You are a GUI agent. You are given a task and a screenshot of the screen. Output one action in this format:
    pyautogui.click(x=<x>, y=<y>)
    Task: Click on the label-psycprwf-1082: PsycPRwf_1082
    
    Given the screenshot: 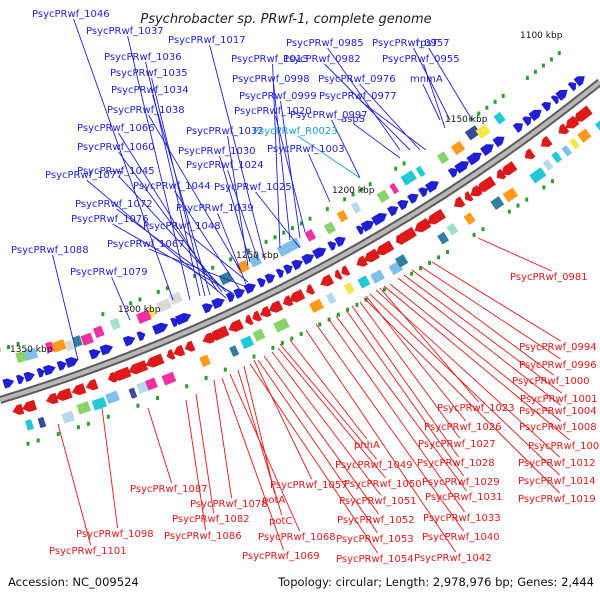 What is the action you would take?
    pyautogui.click(x=211, y=519)
    